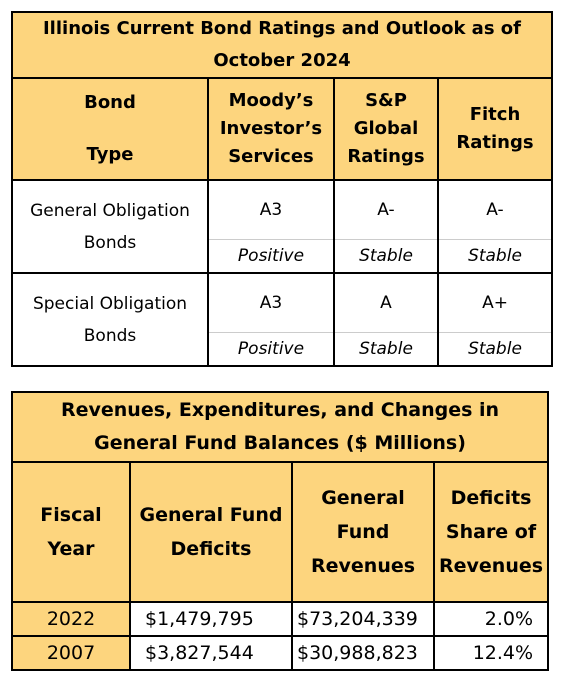  Describe the element at coordinates (491, 653) in the screenshot. I see `share-cell: 12.4%` at that location.